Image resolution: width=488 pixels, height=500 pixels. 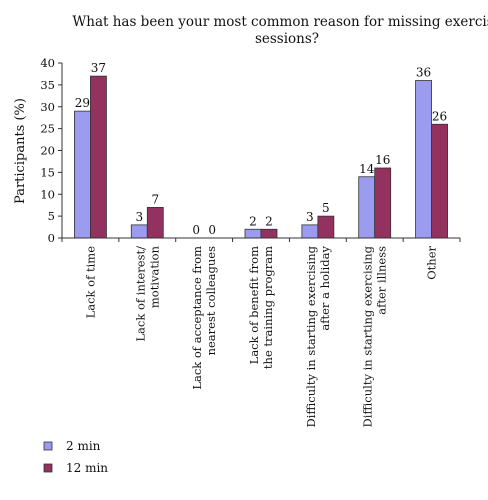 What do you see at coordinates (382, 280) in the screenshot?
I see `category-label-line: after illness` at bounding box center [382, 280].